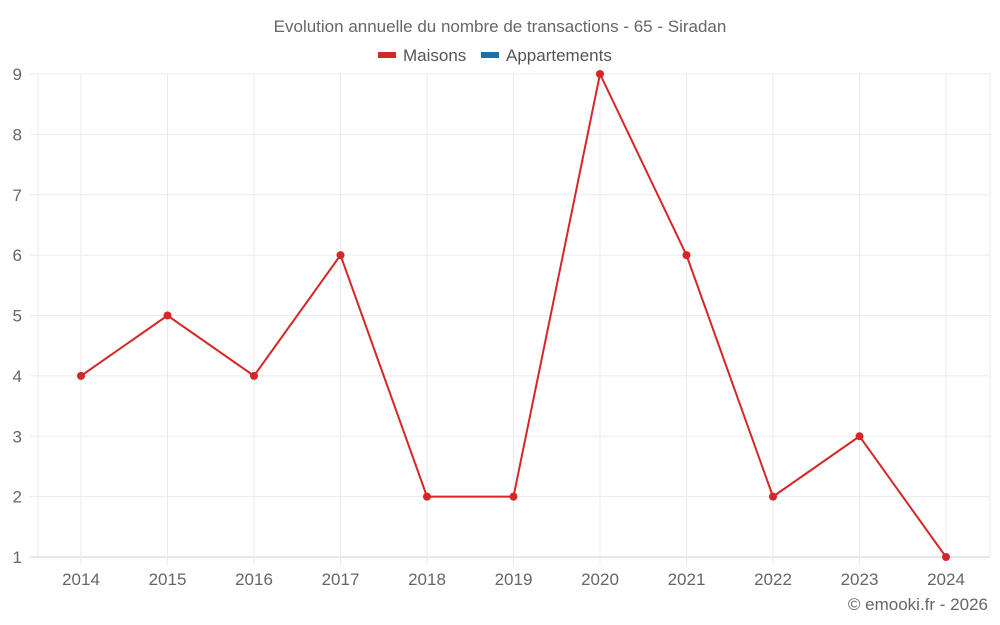  Describe the element at coordinates (600, 579) in the screenshot. I see `x-tick-label: 2020` at that location.